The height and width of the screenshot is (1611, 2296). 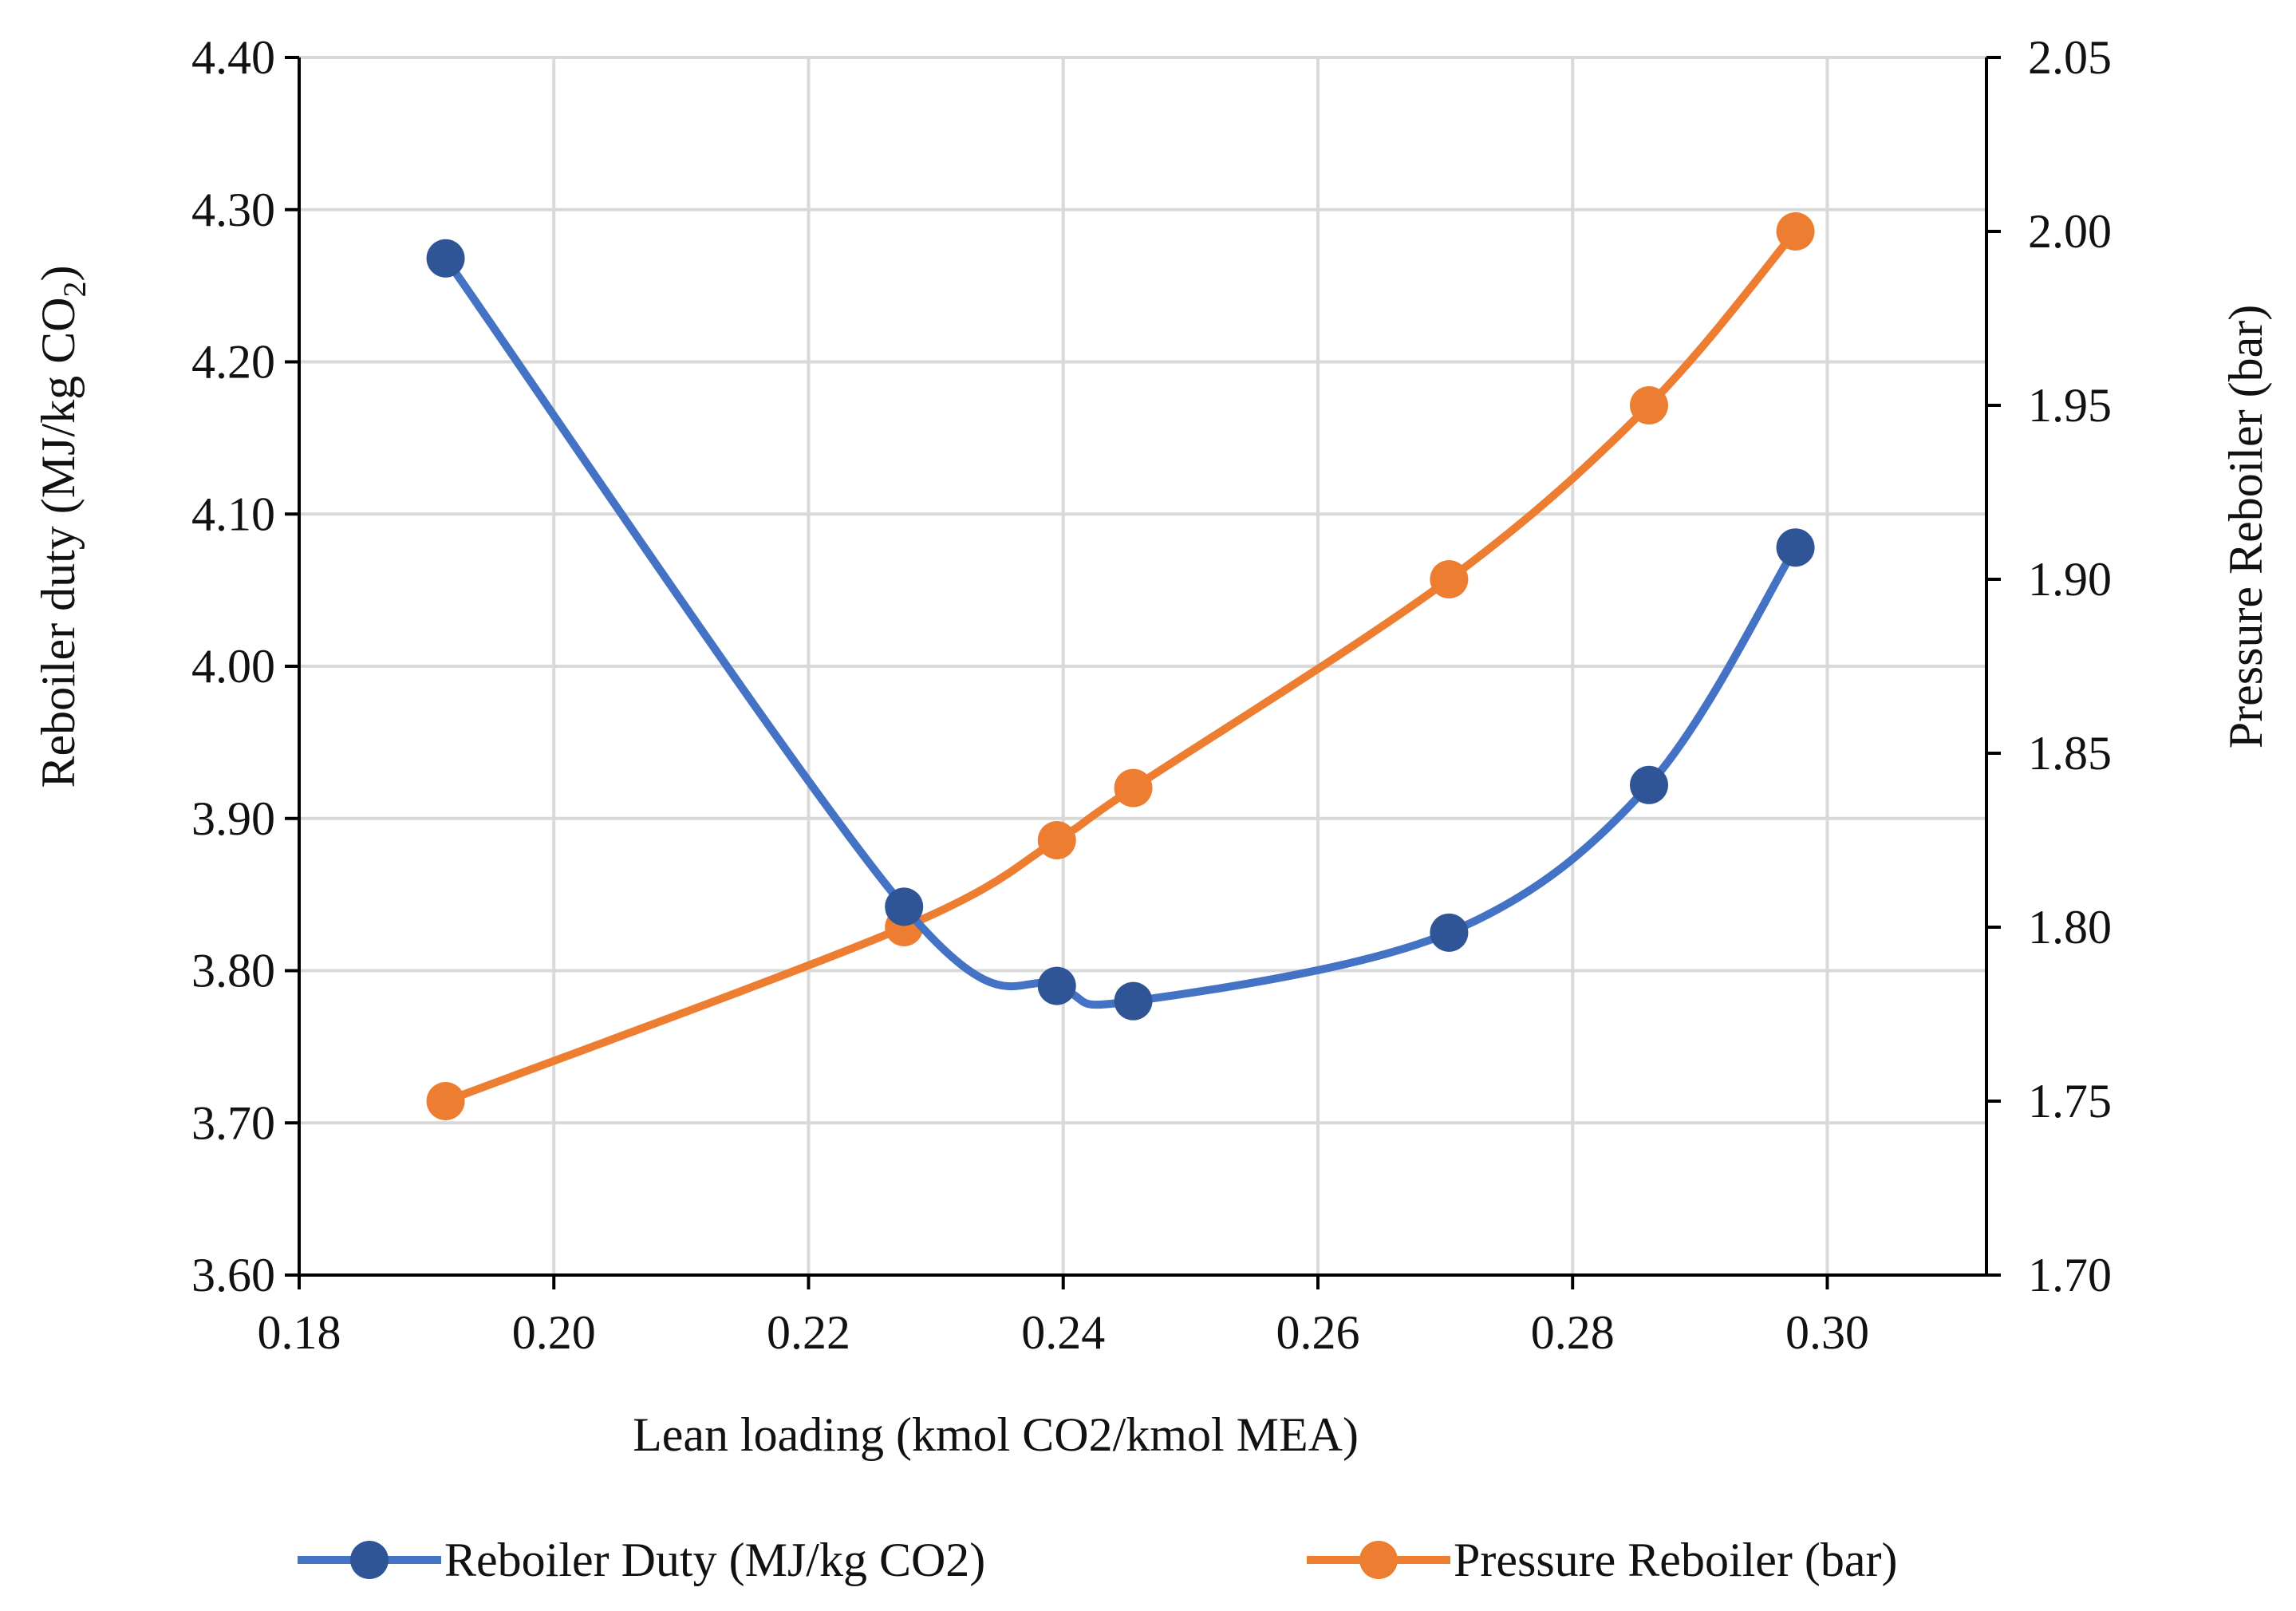 I want to click on x-tick-label: 0.22, so click(x=808, y=1332).